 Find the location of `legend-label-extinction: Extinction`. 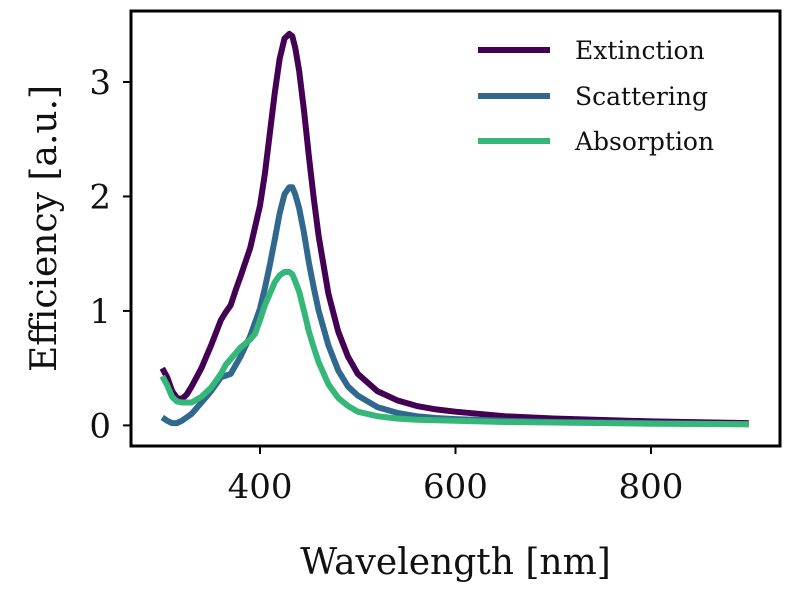

legend-label-extinction: Extinction is located at coordinates (640, 50).